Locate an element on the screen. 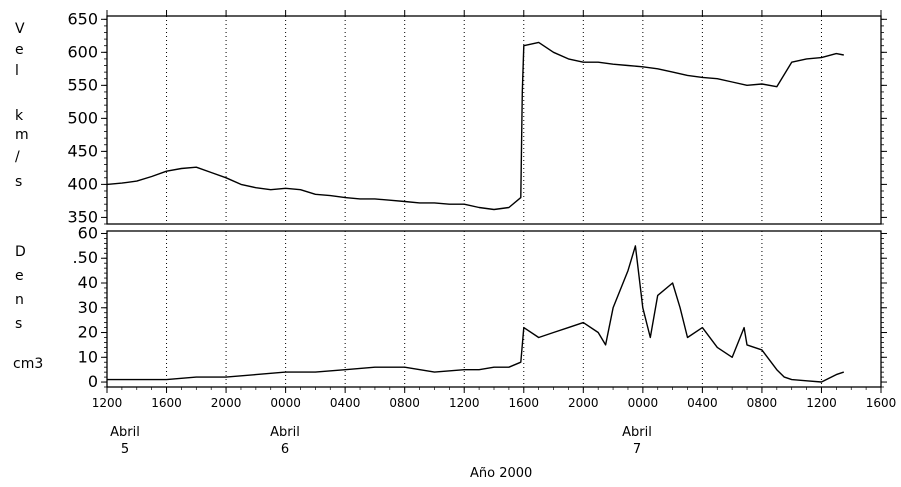 Image resolution: width=901 pixels, height=487 pixels. density-ytick-label: 0 is located at coordinates (93, 381).